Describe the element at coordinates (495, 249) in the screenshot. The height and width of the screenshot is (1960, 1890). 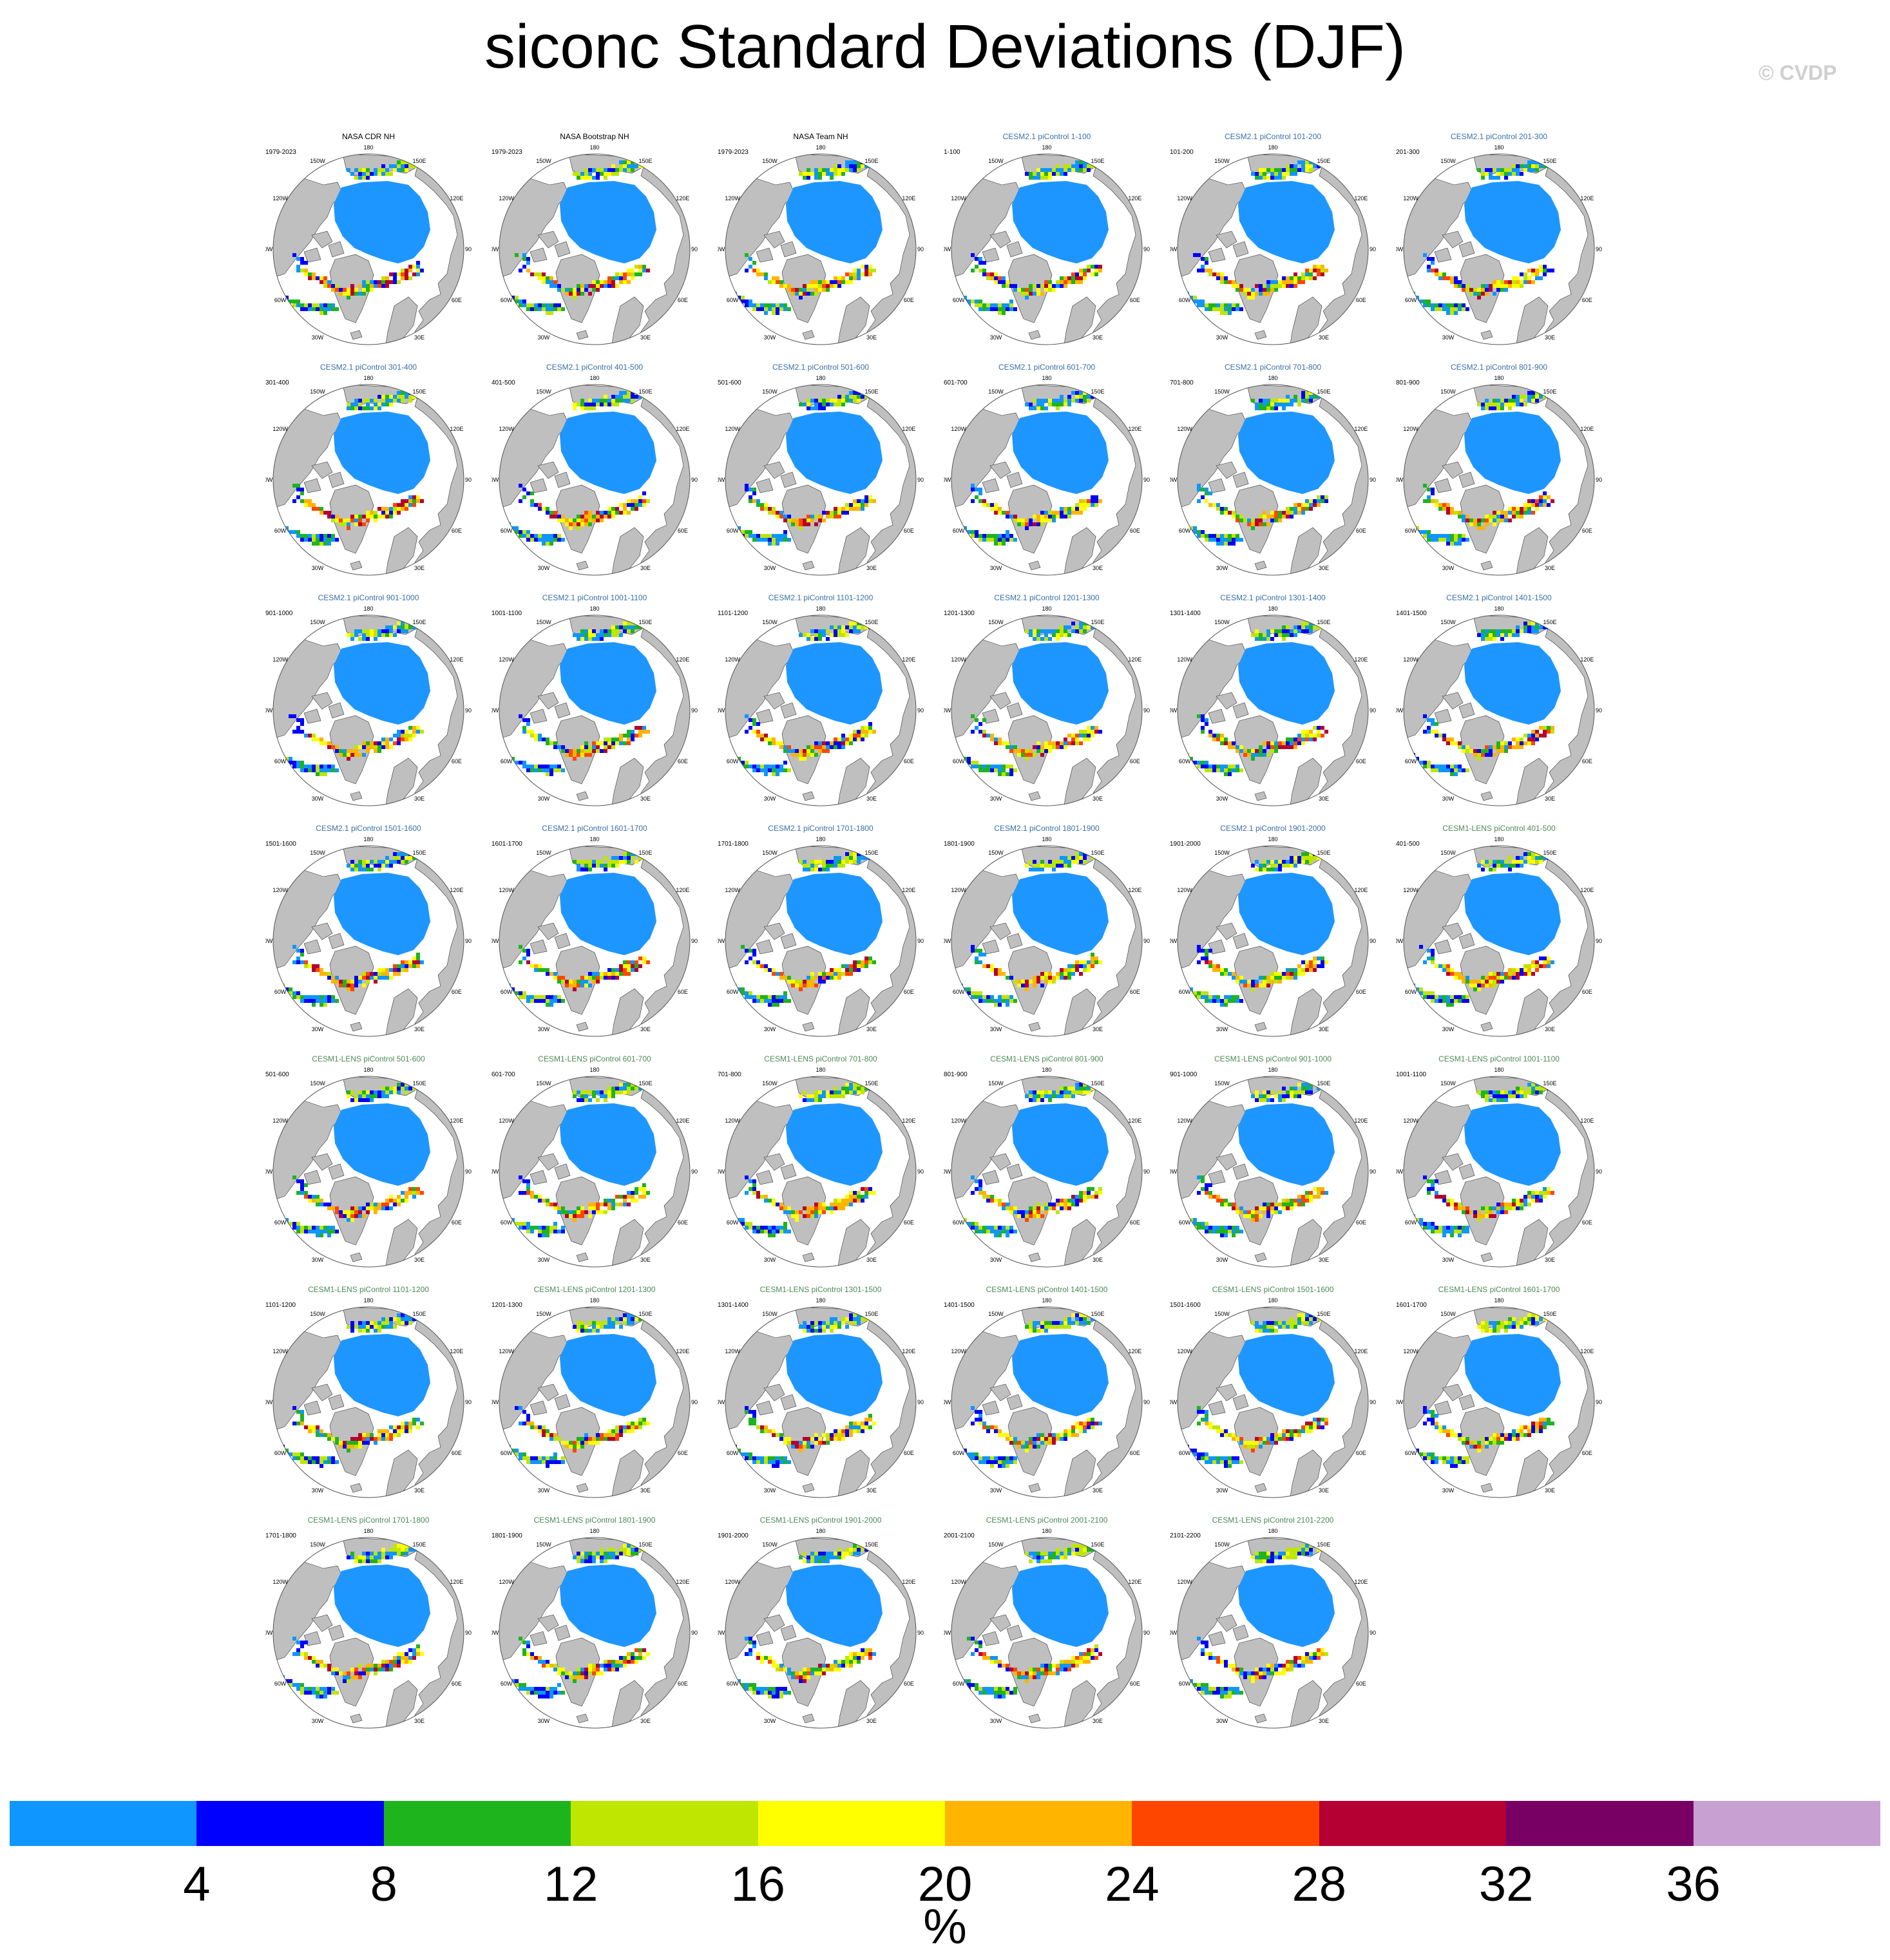
I see `longitude-label: 90W` at that location.